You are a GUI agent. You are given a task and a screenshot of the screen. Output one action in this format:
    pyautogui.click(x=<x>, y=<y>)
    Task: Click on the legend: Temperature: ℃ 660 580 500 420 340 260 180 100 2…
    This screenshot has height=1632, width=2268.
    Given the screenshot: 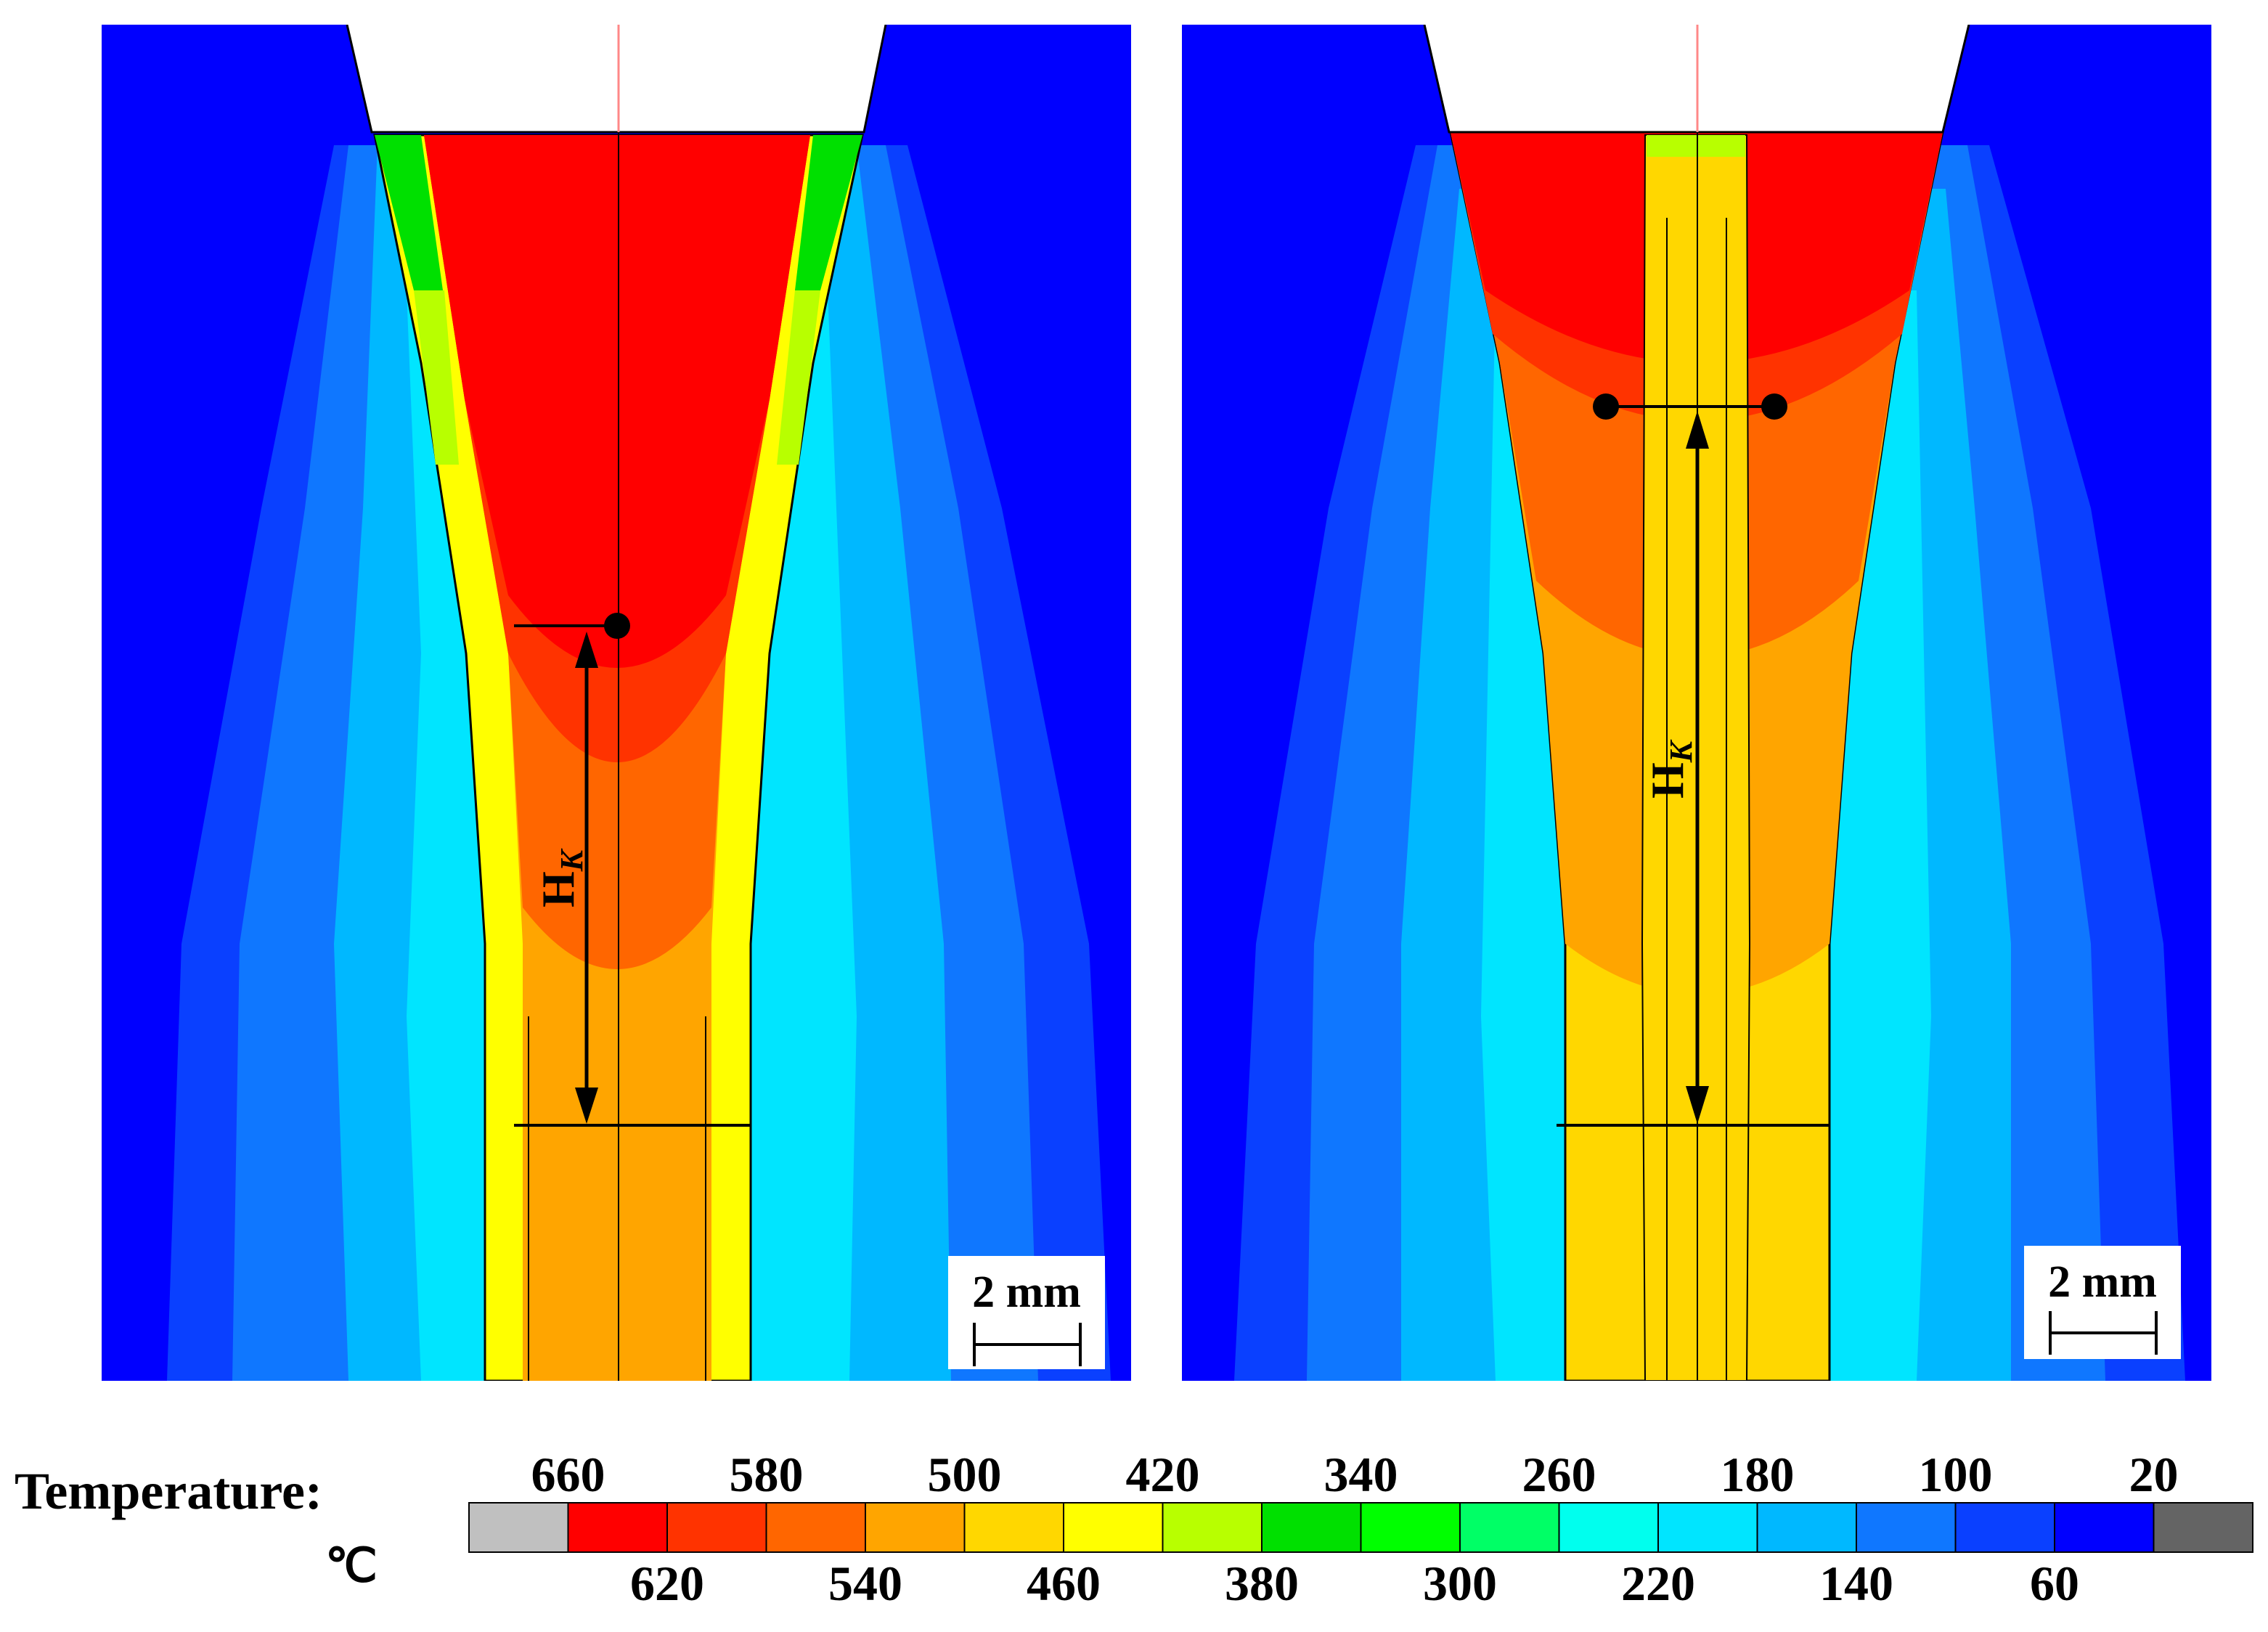 What is the action you would take?
    pyautogui.click(x=1134, y=1529)
    